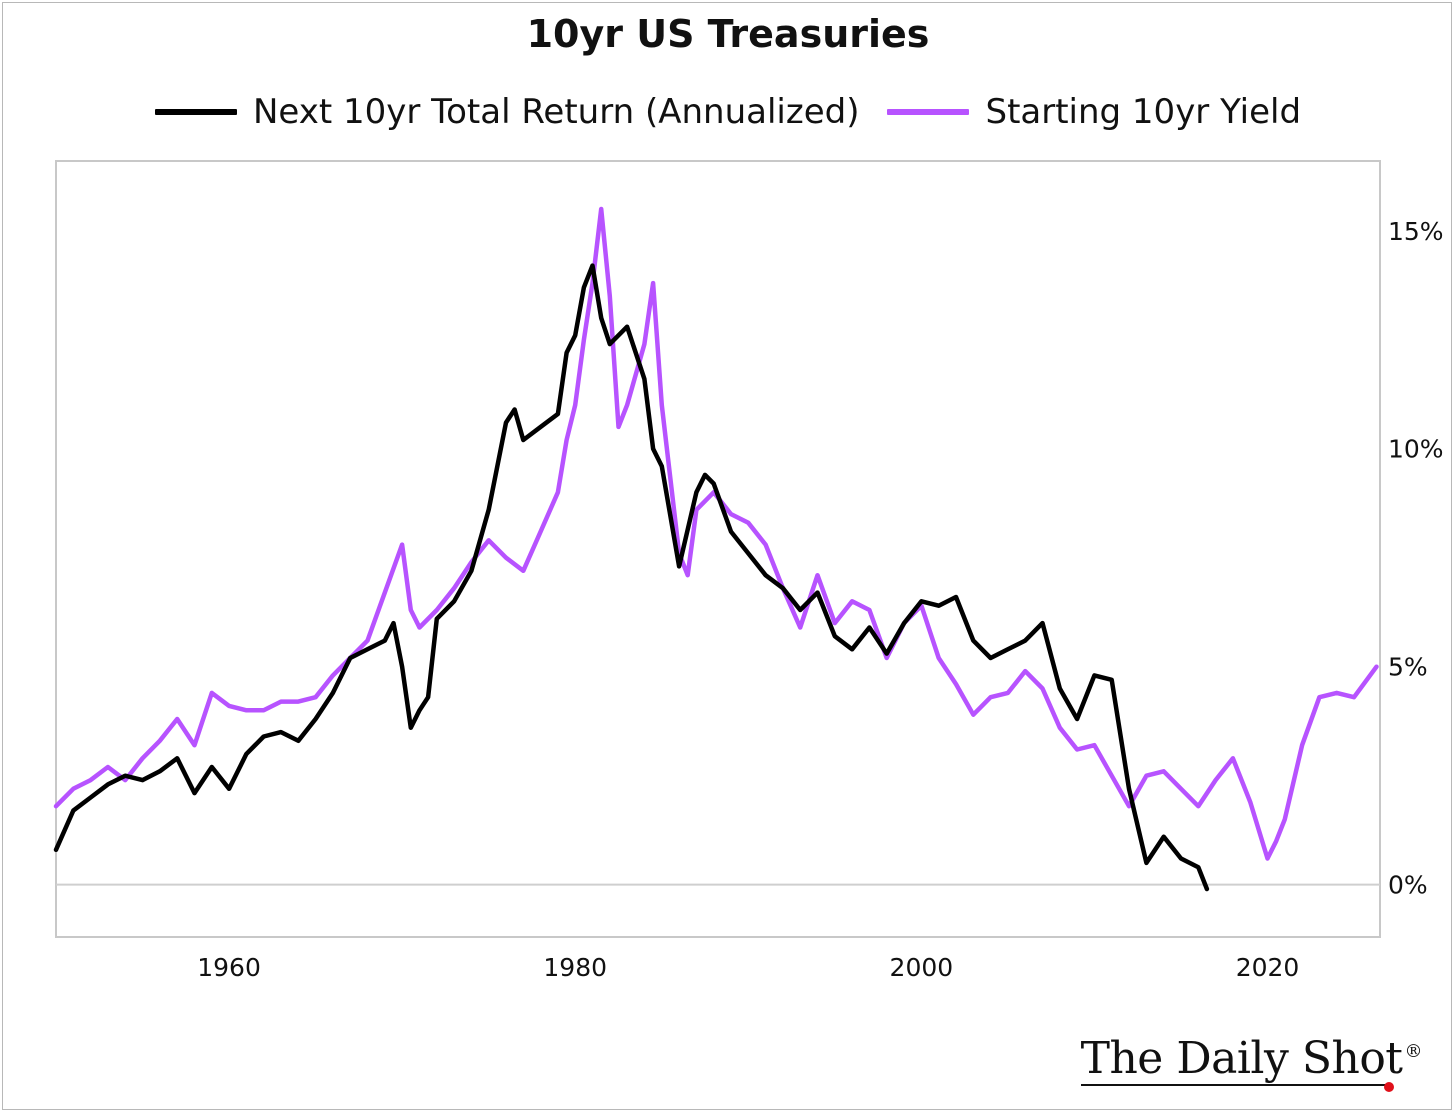  I want to click on y-tick-label: 10%, so click(1416, 449).